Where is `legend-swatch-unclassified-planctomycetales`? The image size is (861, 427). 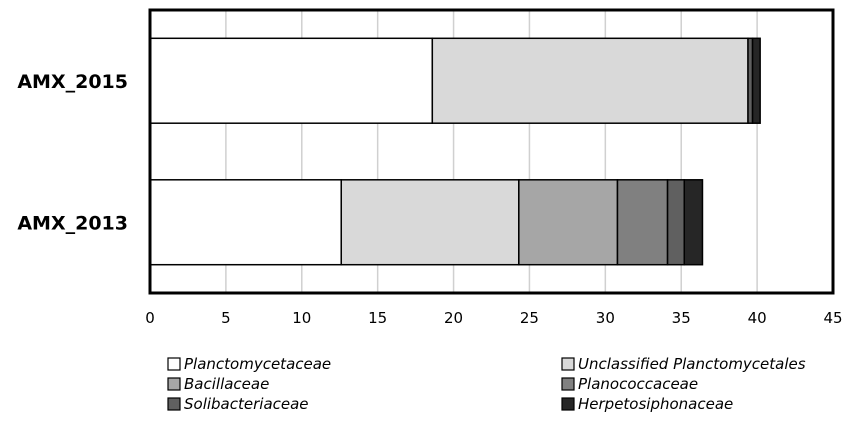
legend-swatch-unclassified-planctomycetales is located at coordinates (568, 364).